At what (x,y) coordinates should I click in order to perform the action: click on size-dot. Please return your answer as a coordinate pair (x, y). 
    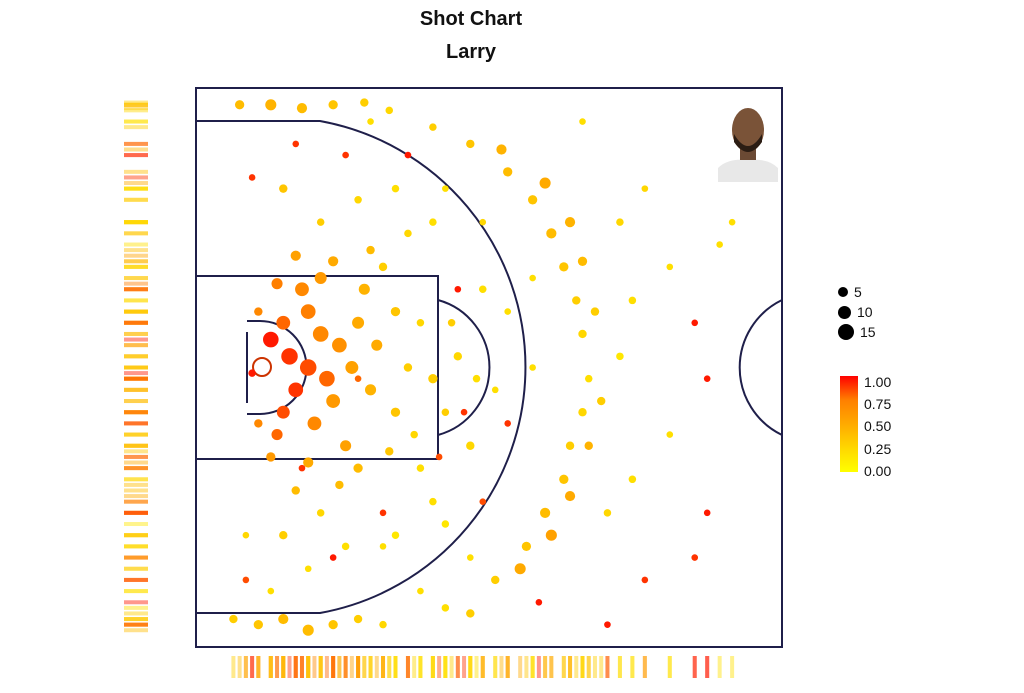
    Looking at the image, I should click on (846, 332).